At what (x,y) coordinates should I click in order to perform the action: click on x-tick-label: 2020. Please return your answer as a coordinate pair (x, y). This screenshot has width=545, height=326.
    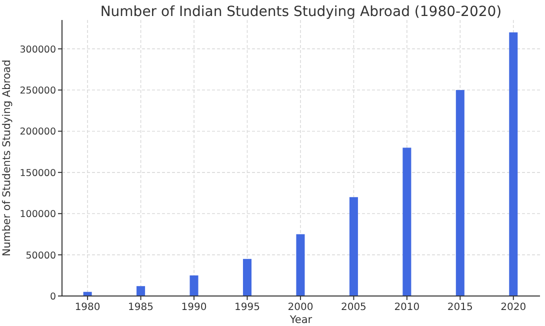
    Looking at the image, I should click on (513, 307).